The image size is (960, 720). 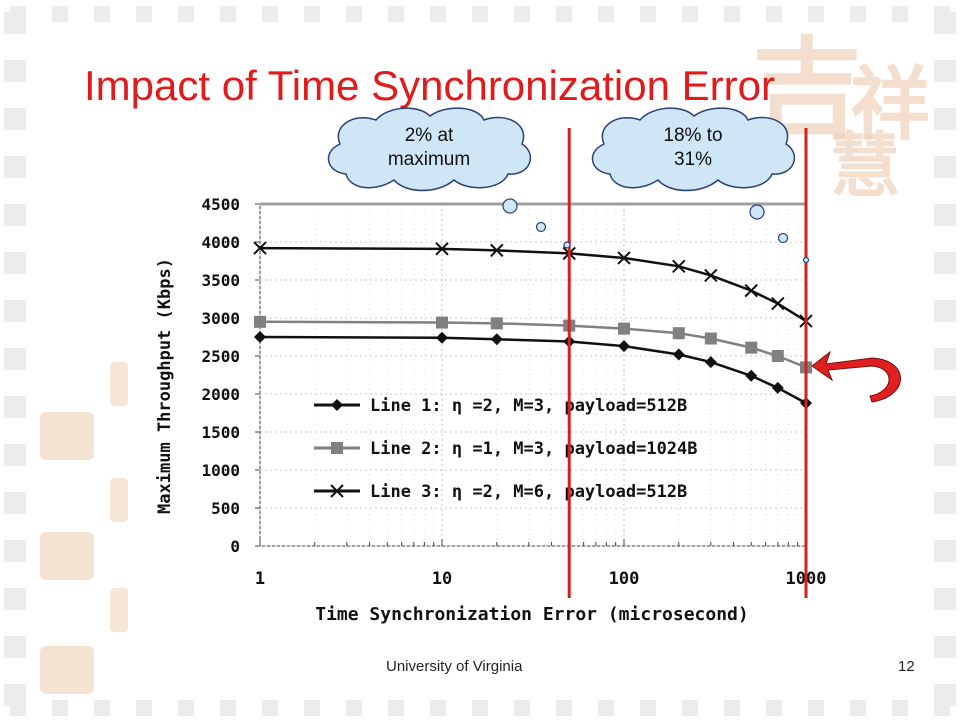 What do you see at coordinates (945, 360) in the screenshot?
I see `right-dash-border` at bounding box center [945, 360].